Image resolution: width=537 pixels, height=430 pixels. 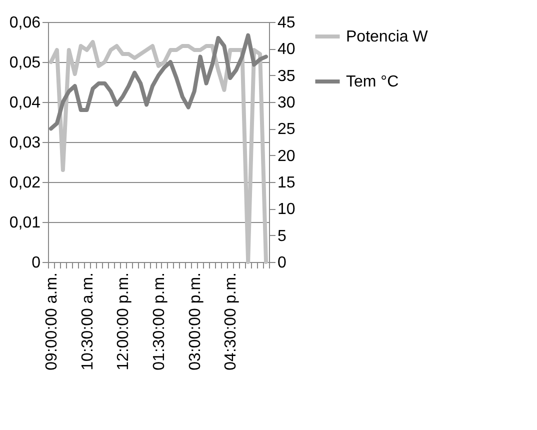 What do you see at coordinates (159, 321) in the screenshot?
I see `x-tick-label: 01:30:00 p.m.` at bounding box center [159, 321].